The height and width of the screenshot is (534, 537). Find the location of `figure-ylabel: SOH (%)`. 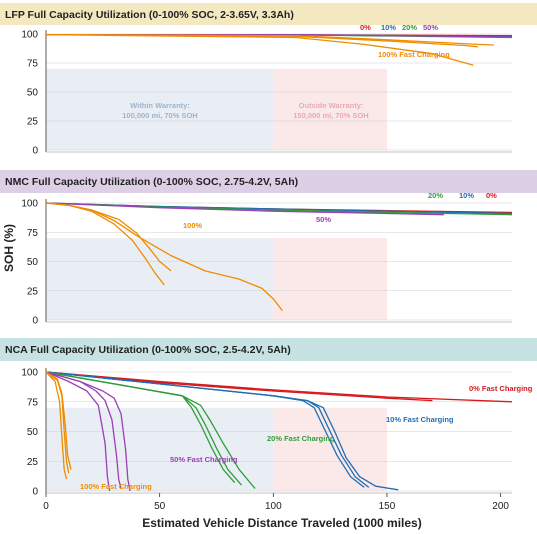

figure-ylabel: SOH (%) is located at coordinates (9, 248).